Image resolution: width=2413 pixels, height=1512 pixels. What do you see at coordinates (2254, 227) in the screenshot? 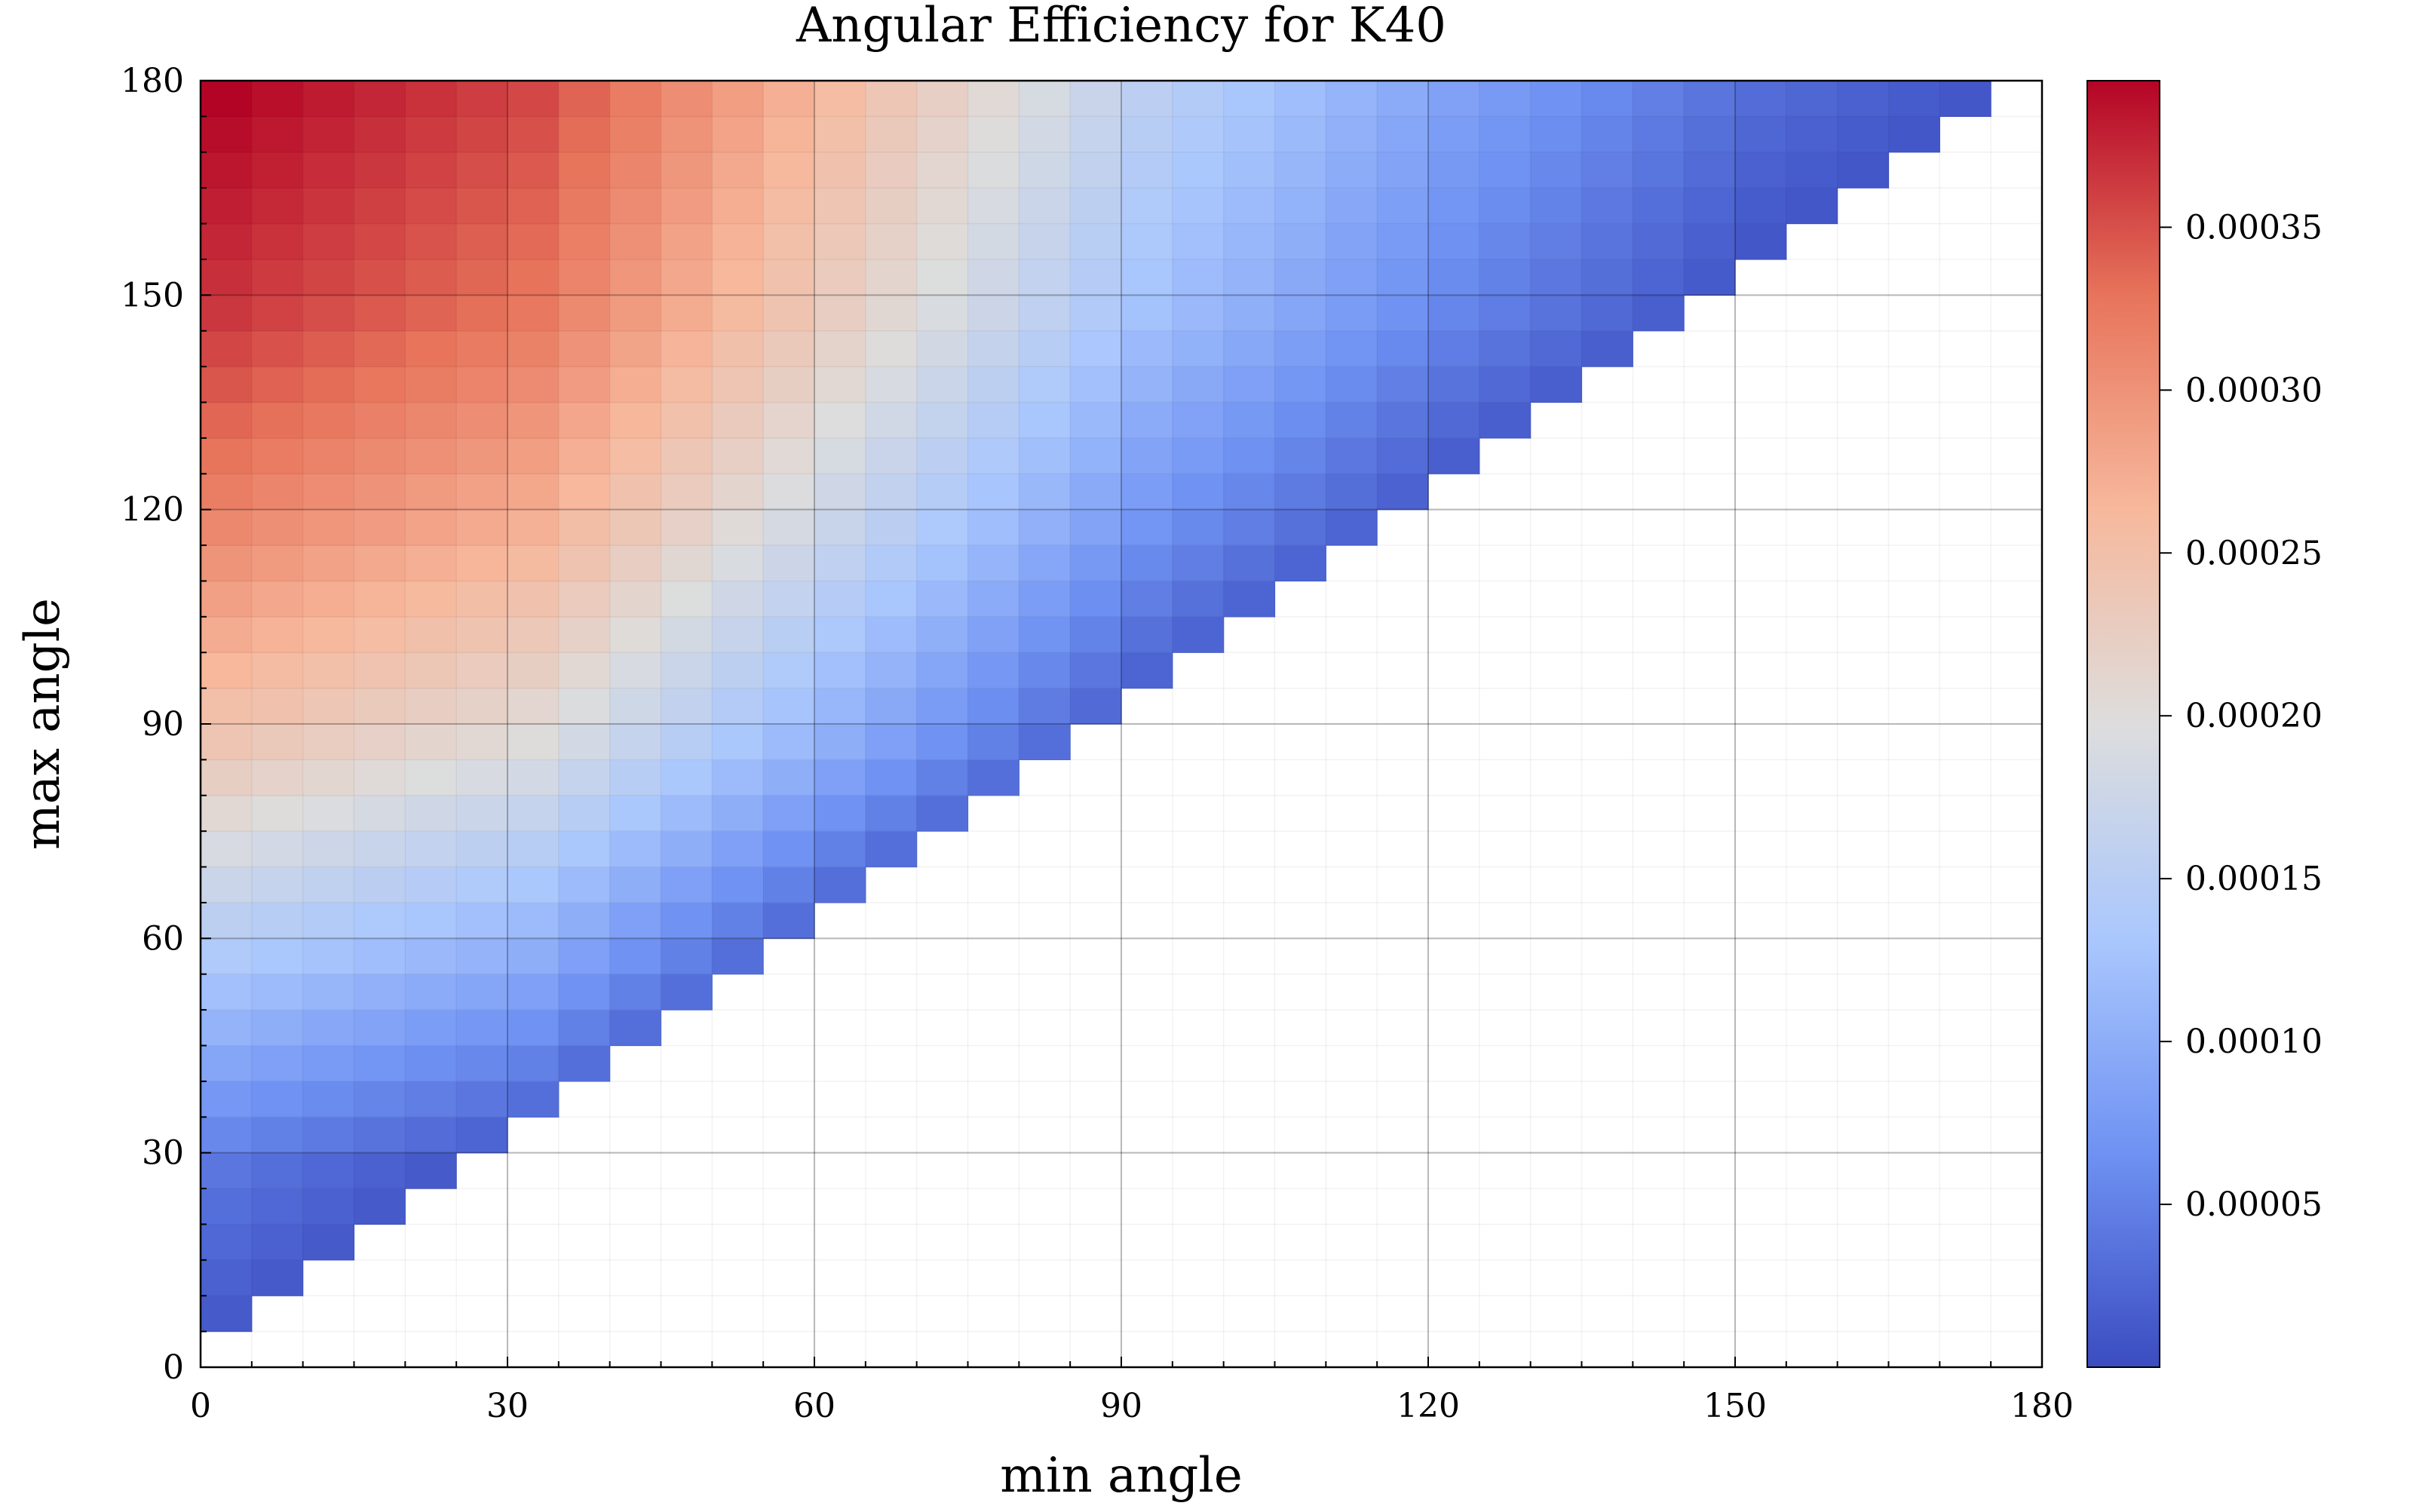
I see `colorbar-tick-label: 0.00035` at bounding box center [2254, 227].